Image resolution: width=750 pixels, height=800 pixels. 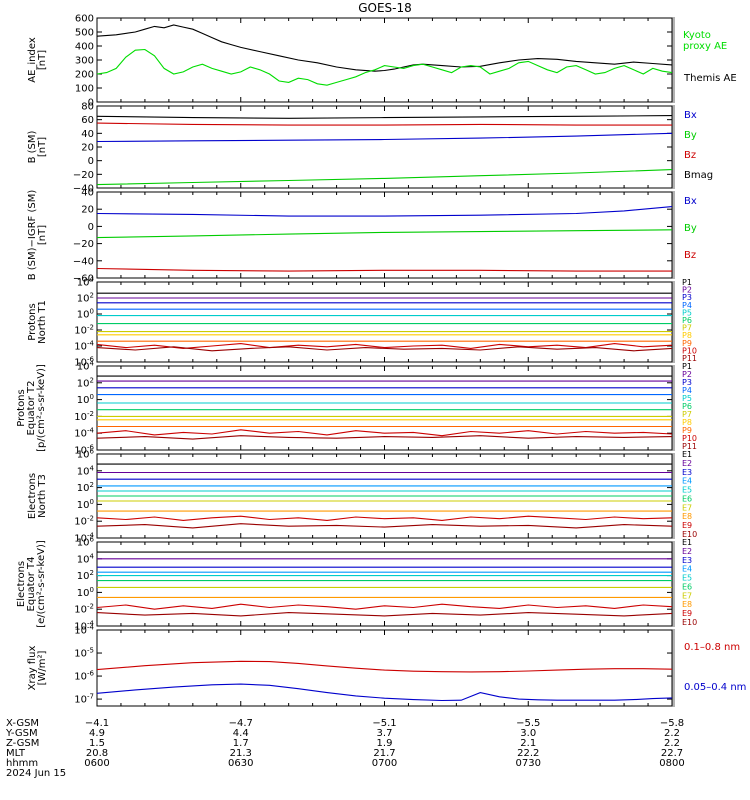 I want to click on x-tick-label: 1.5, so click(x=97, y=743).